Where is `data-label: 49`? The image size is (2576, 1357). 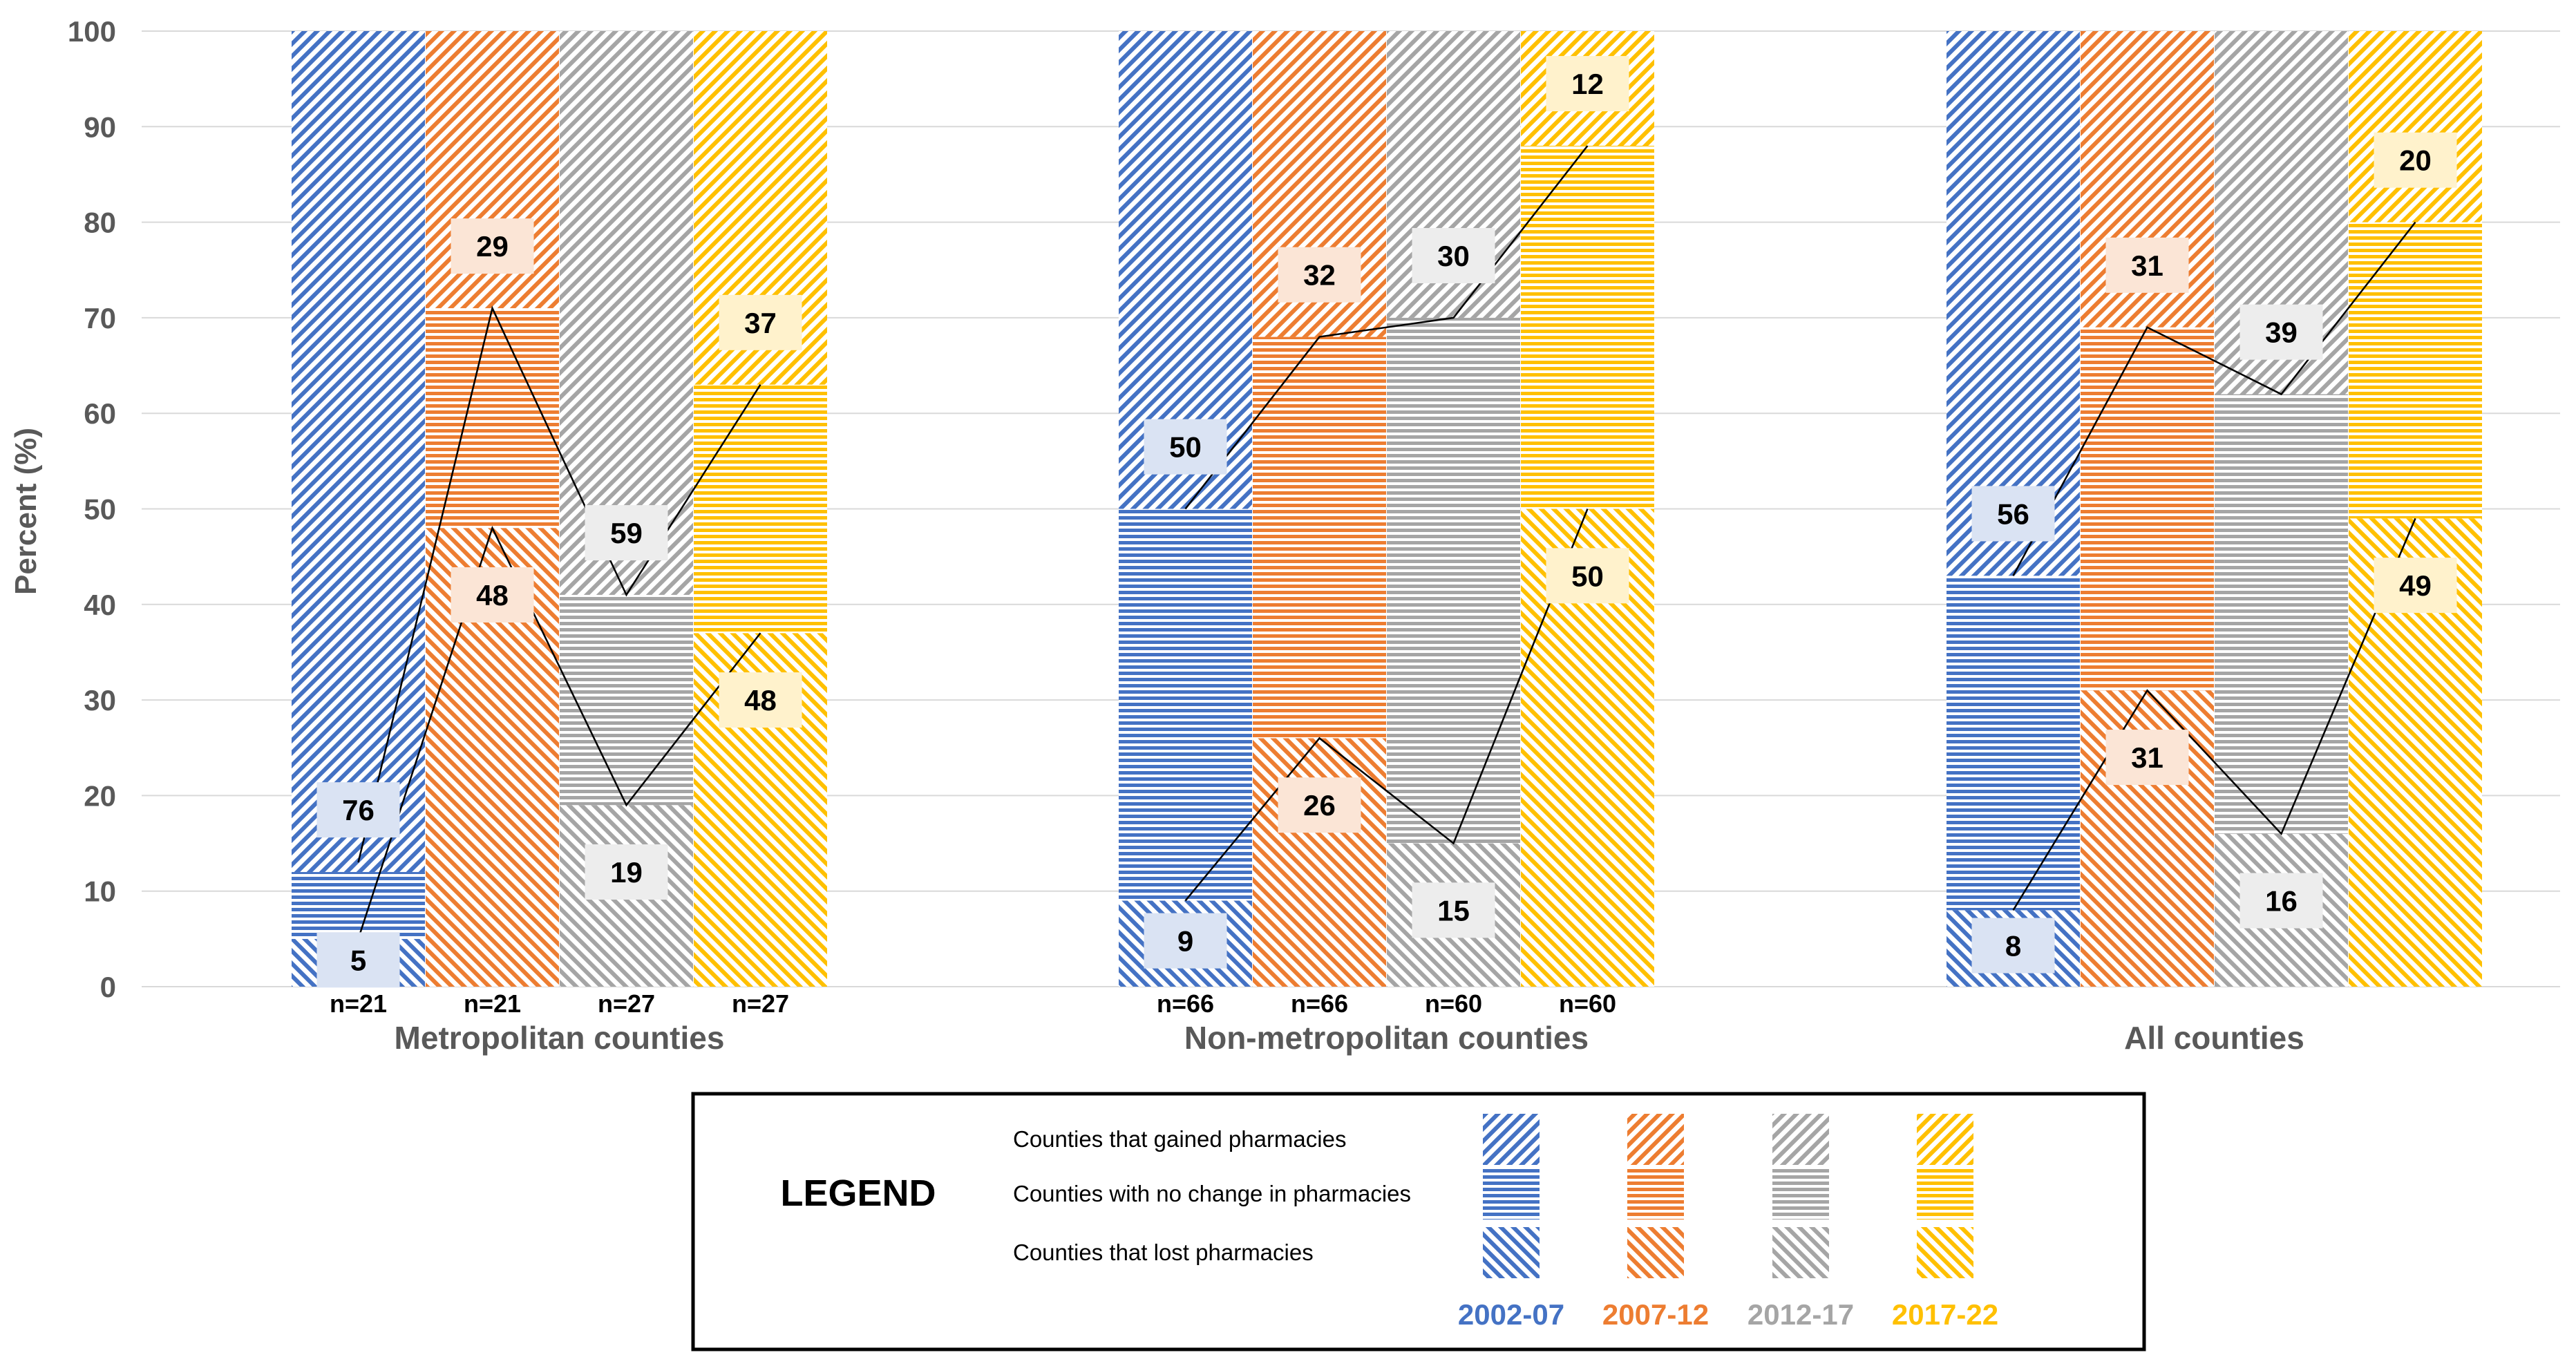
data-label: 49 is located at coordinates (2415, 586).